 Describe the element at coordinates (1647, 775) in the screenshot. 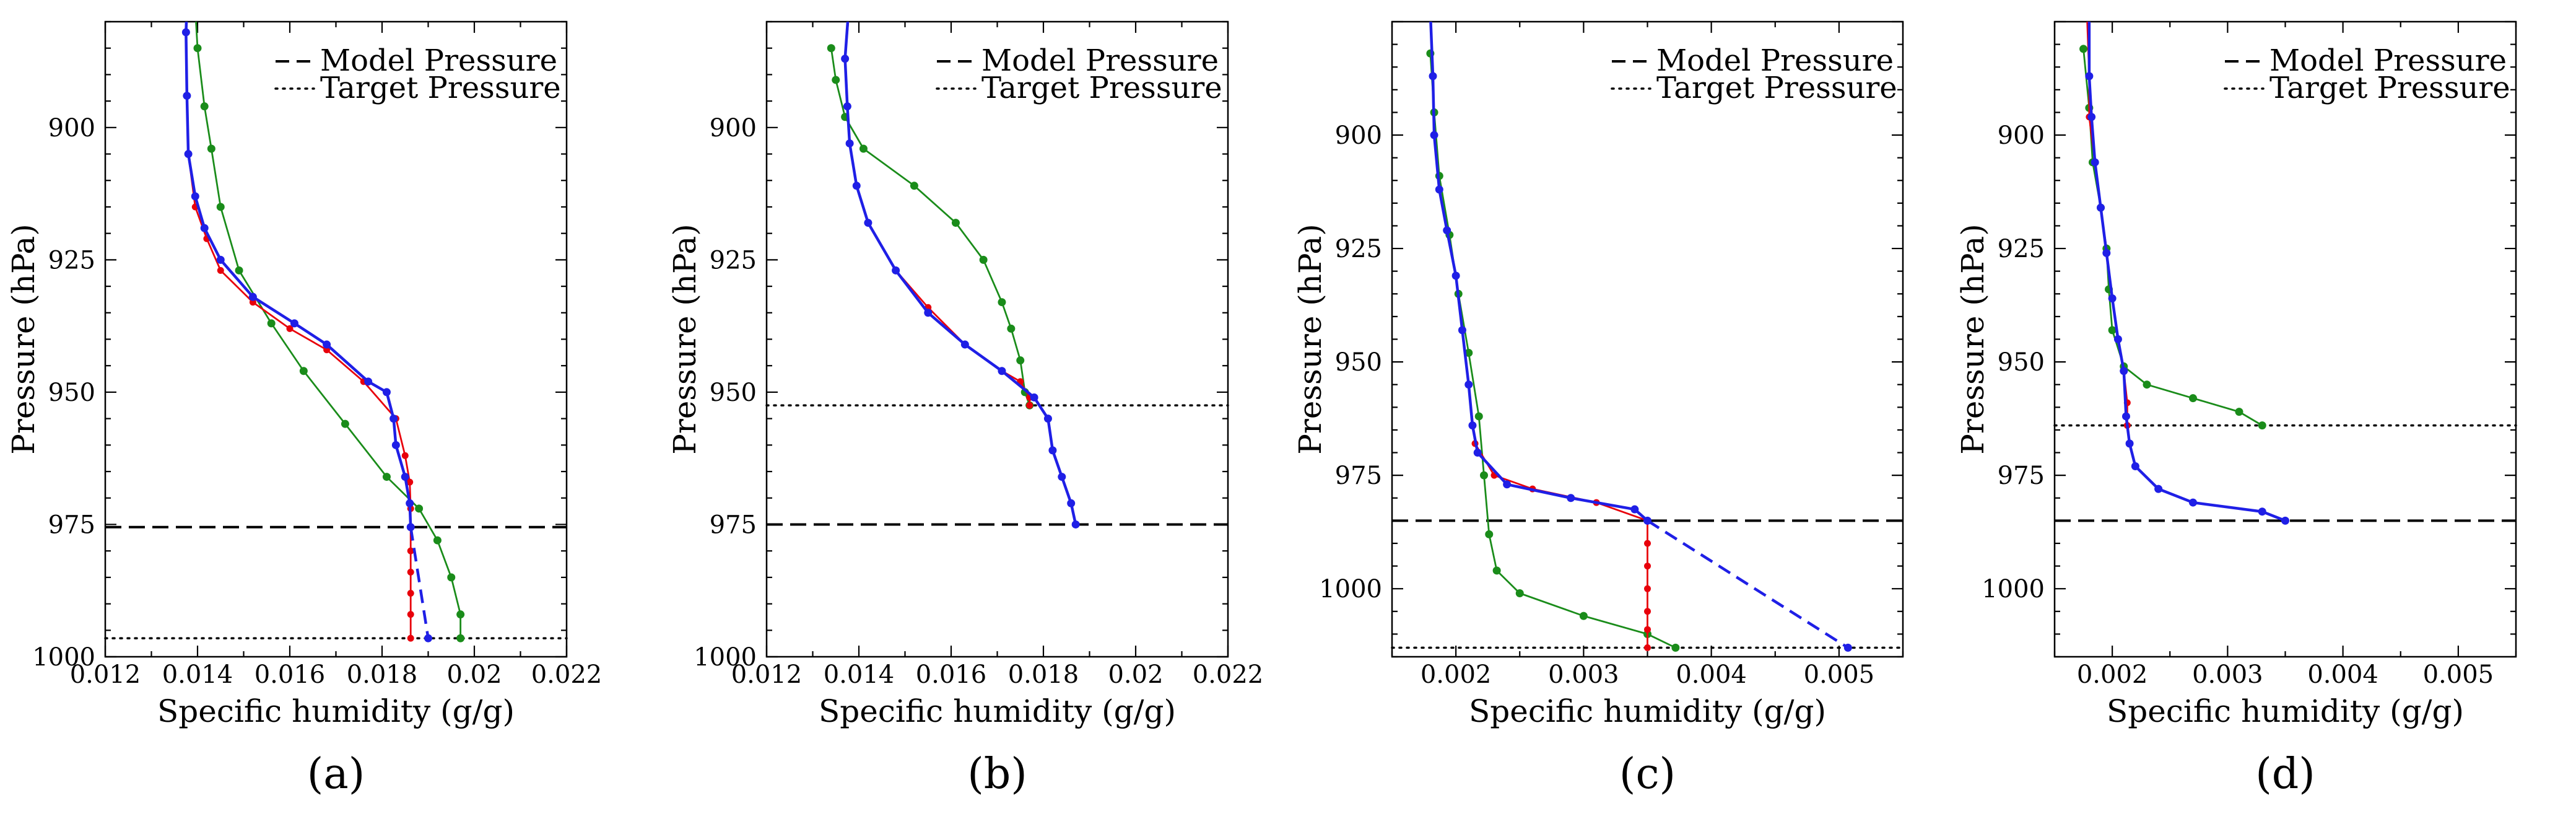

I see `panel-label: (c)` at that location.